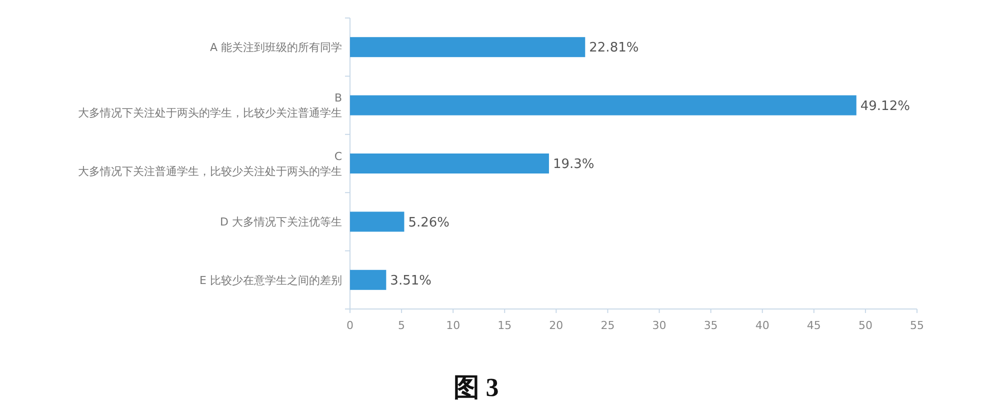 The image size is (985, 420). Describe the element at coordinates (276, 47) in the screenshot. I see `y-tick-label: A 能关注到班级的所有同学` at that location.